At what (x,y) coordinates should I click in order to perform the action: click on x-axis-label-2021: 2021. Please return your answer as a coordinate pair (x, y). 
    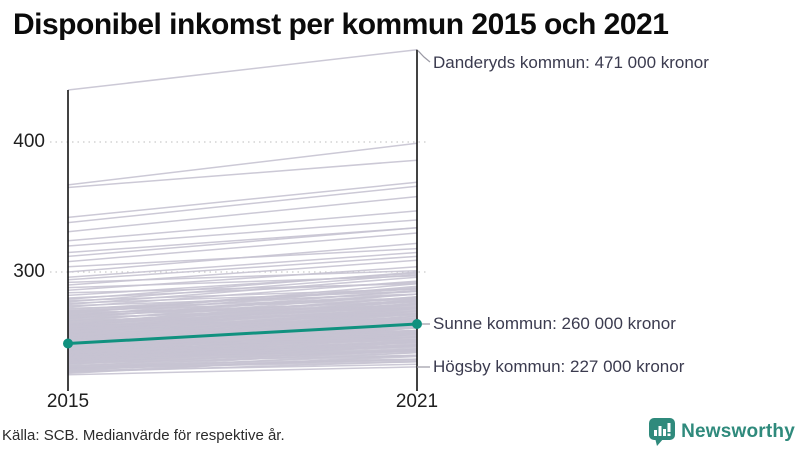
    Looking at the image, I should click on (417, 401).